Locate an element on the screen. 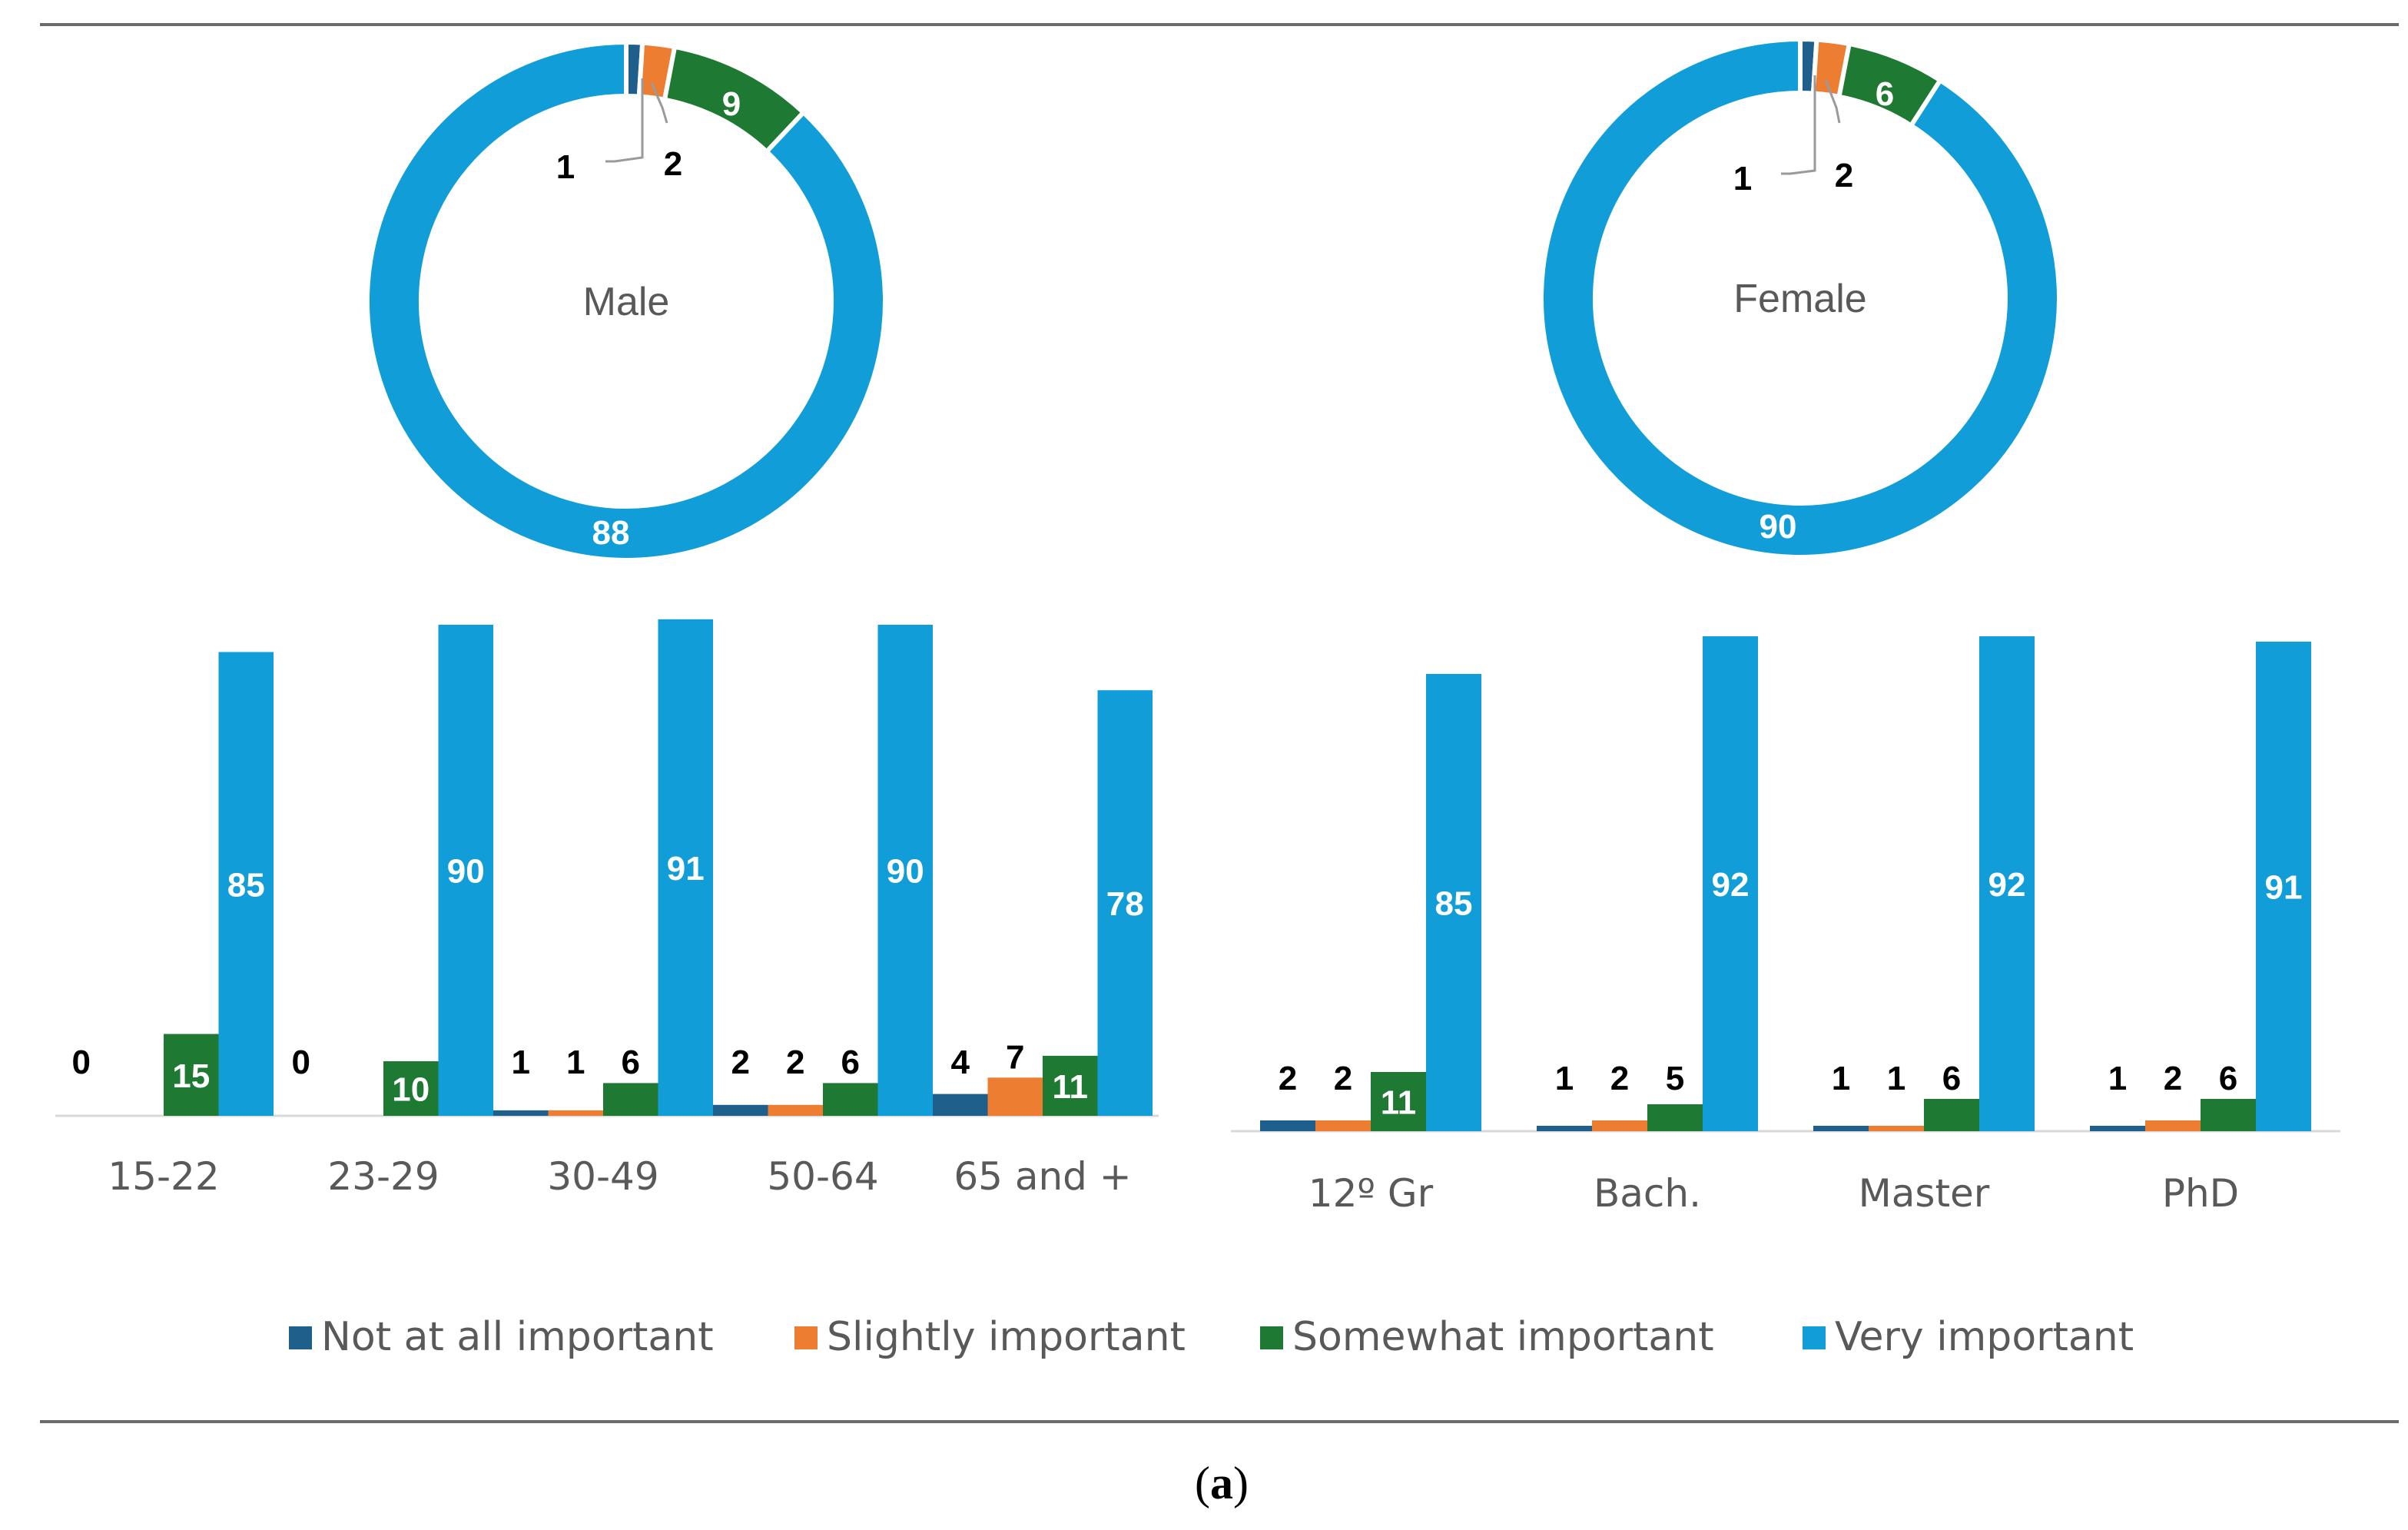 The width and height of the screenshot is (2408, 1530). donut-value-somewhat-important: 9 is located at coordinates (731, 104).